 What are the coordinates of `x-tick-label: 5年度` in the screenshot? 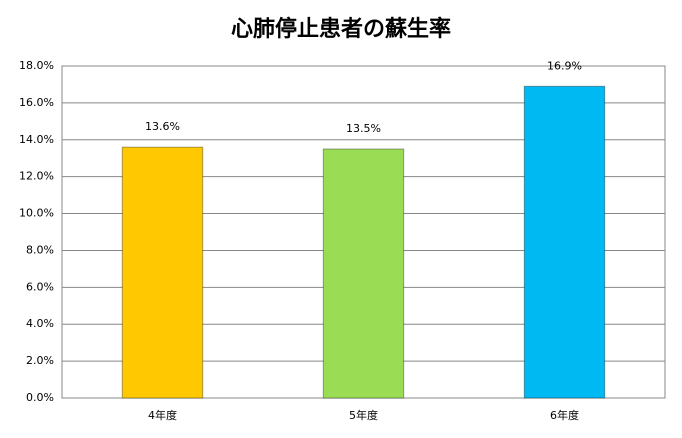 It's located at (363, 415).